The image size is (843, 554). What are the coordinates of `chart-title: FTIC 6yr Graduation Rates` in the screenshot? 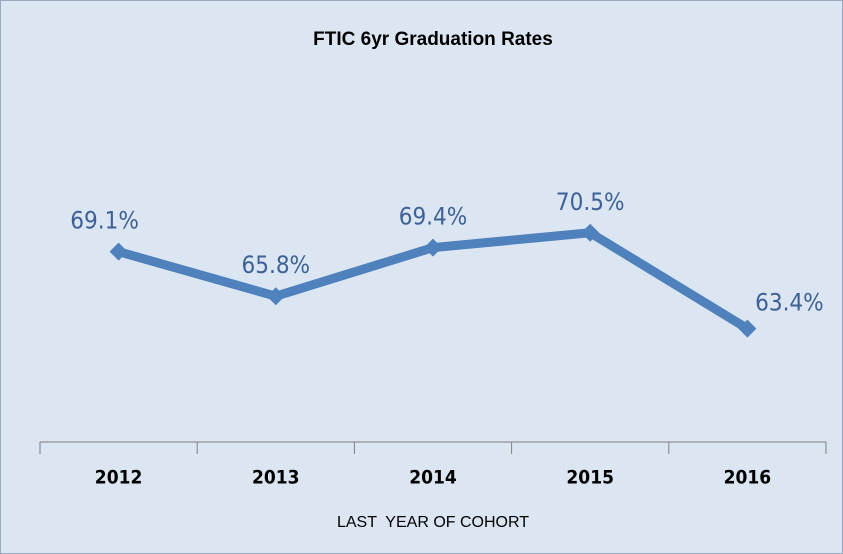 It's located at (433, 39).